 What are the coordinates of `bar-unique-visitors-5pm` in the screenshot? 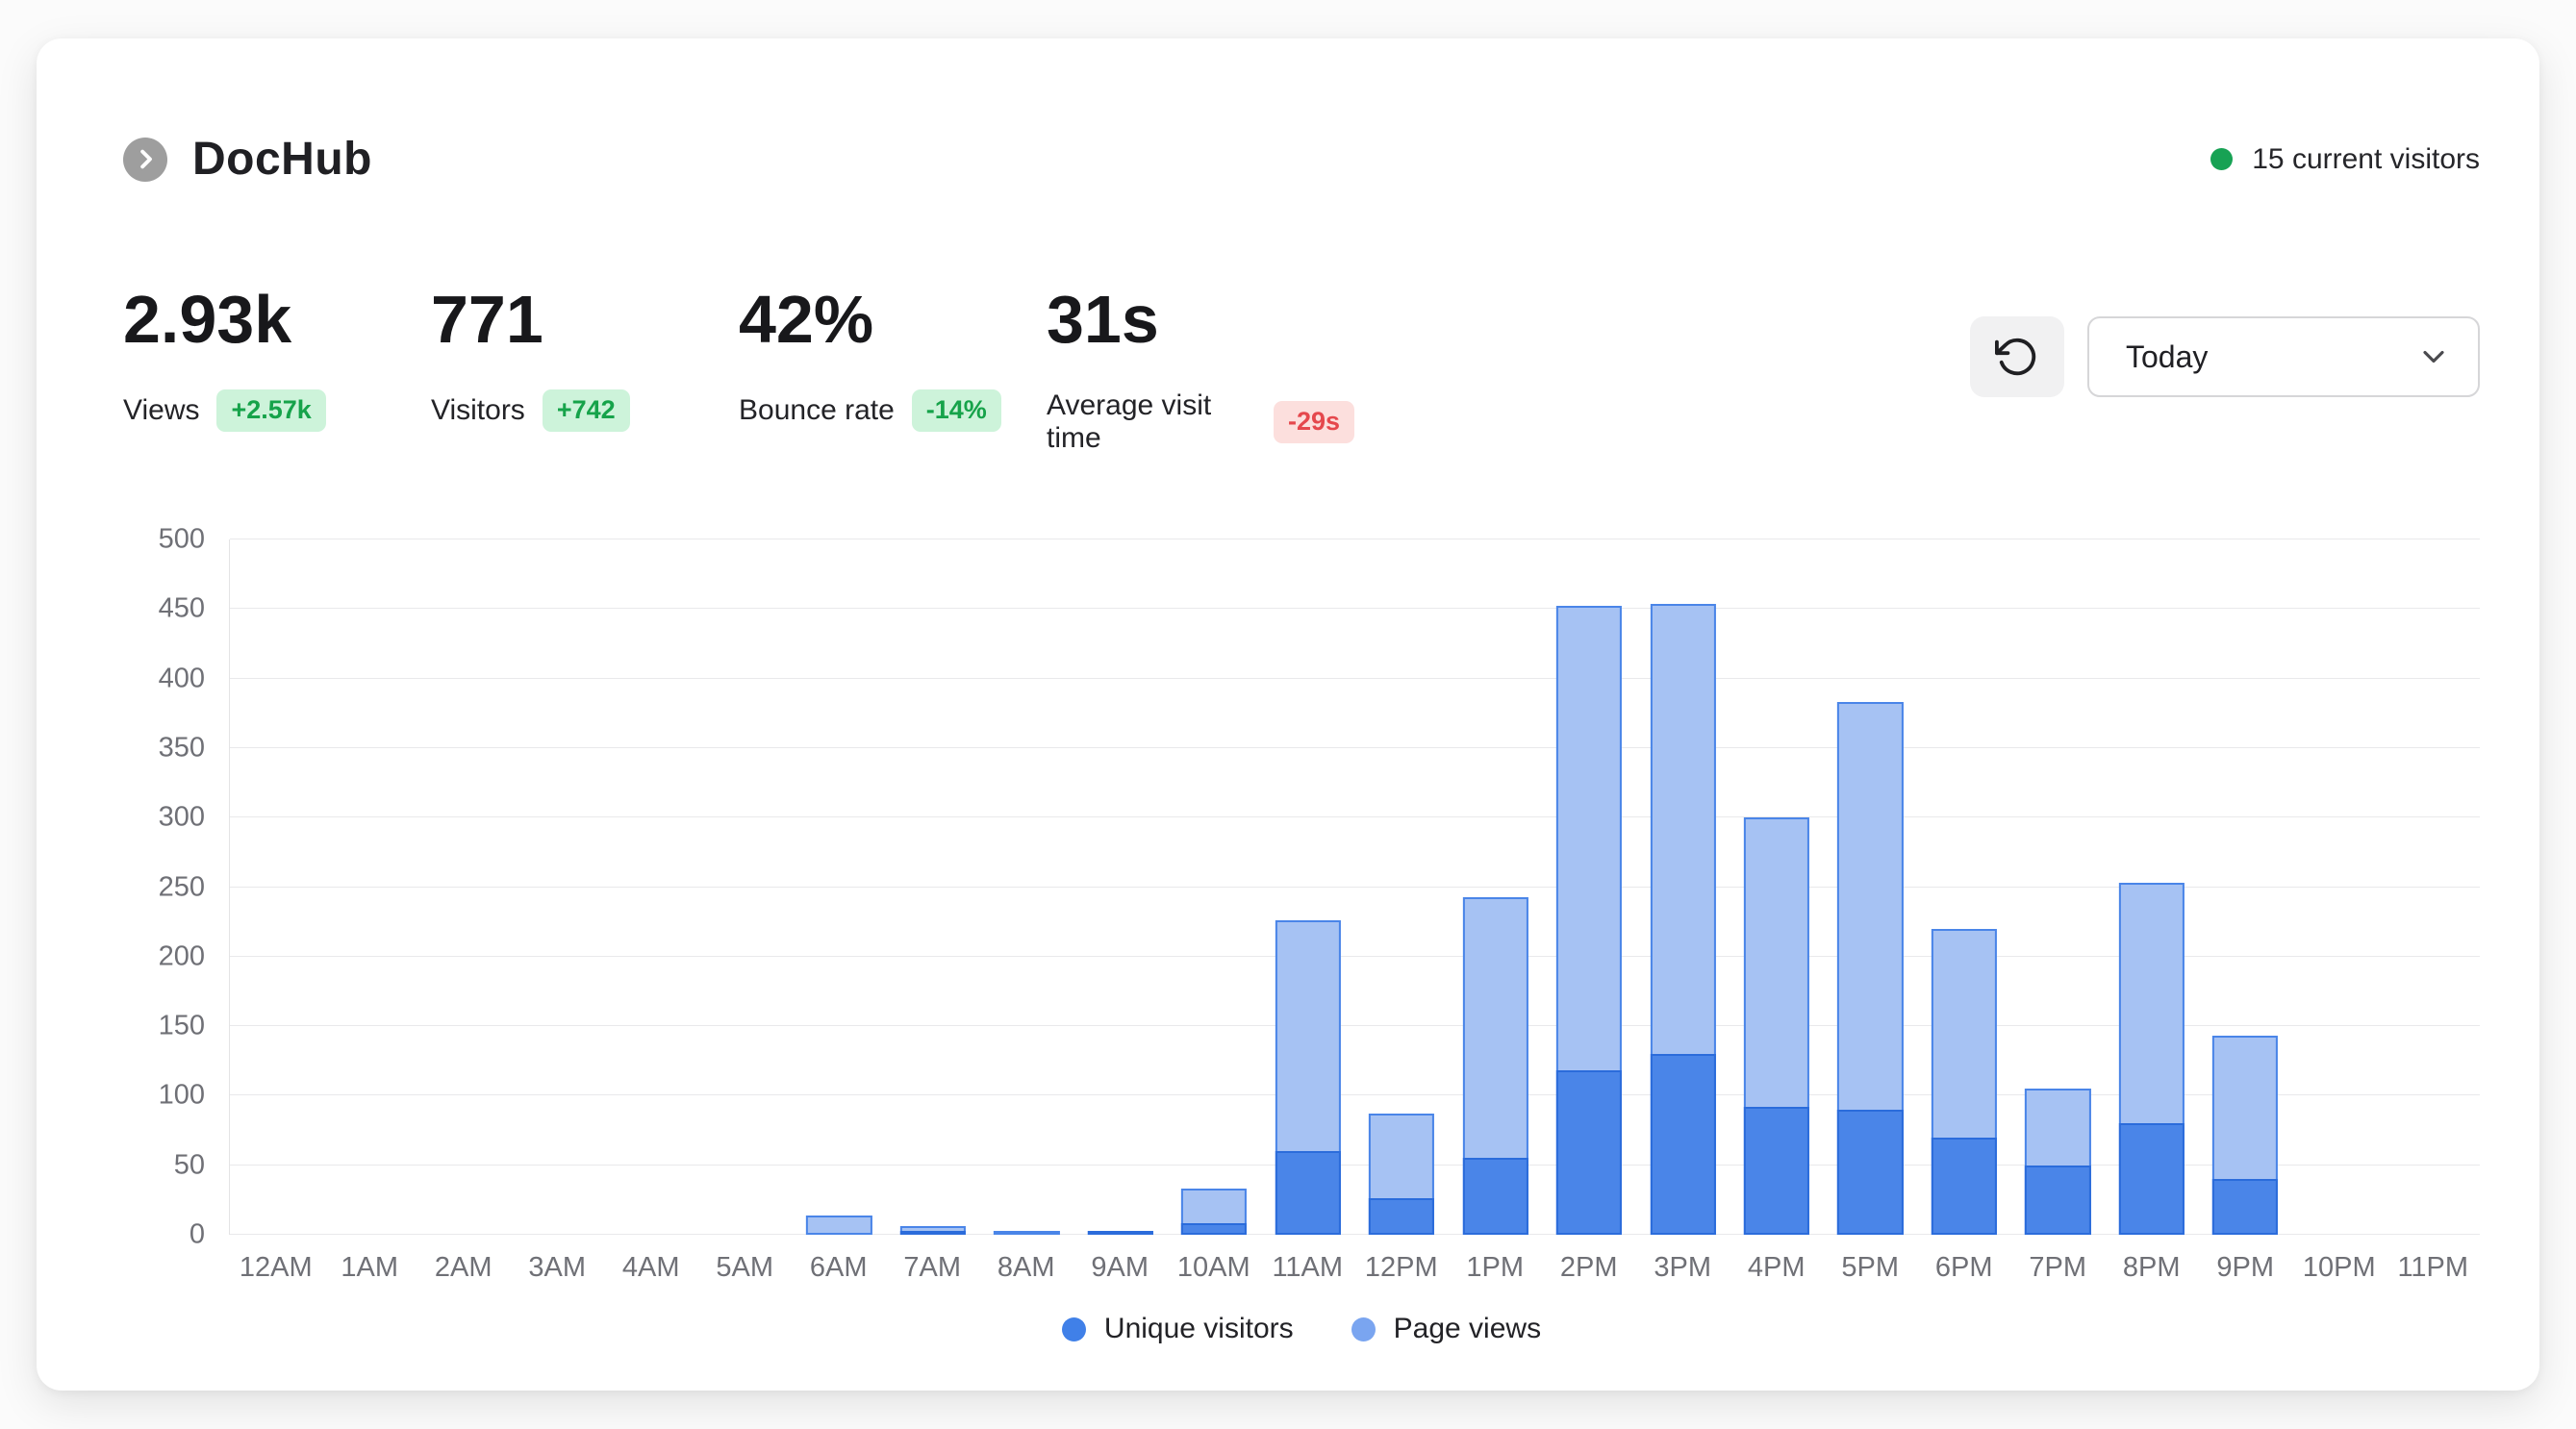 It's located at (1870, 1172).